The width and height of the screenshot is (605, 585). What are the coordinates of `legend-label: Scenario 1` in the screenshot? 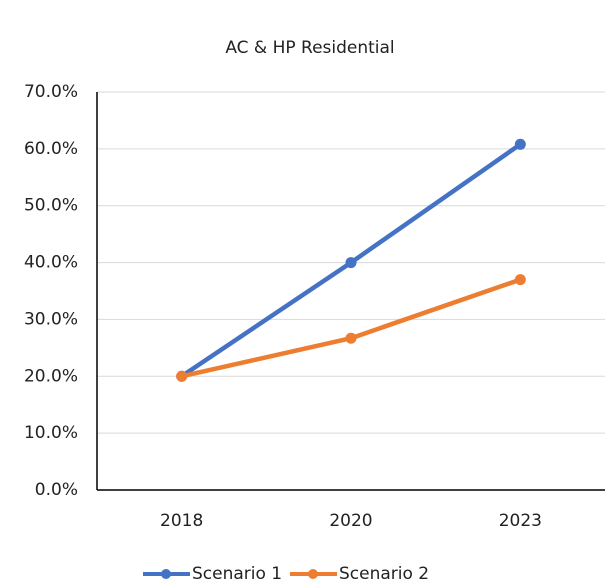 It's located at (237, 574).